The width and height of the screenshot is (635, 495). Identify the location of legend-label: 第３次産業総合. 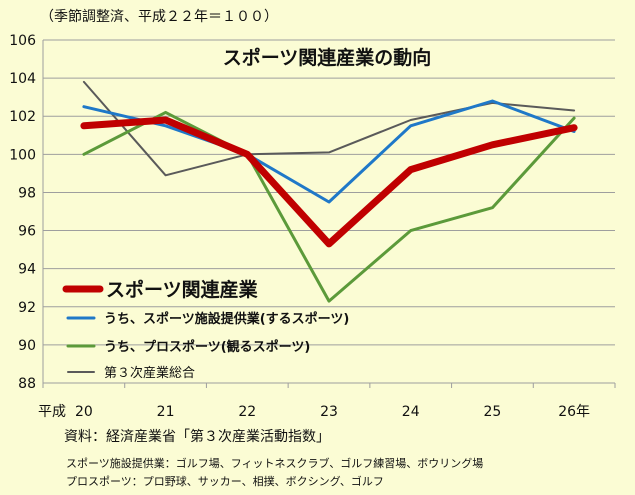
(149, 373).